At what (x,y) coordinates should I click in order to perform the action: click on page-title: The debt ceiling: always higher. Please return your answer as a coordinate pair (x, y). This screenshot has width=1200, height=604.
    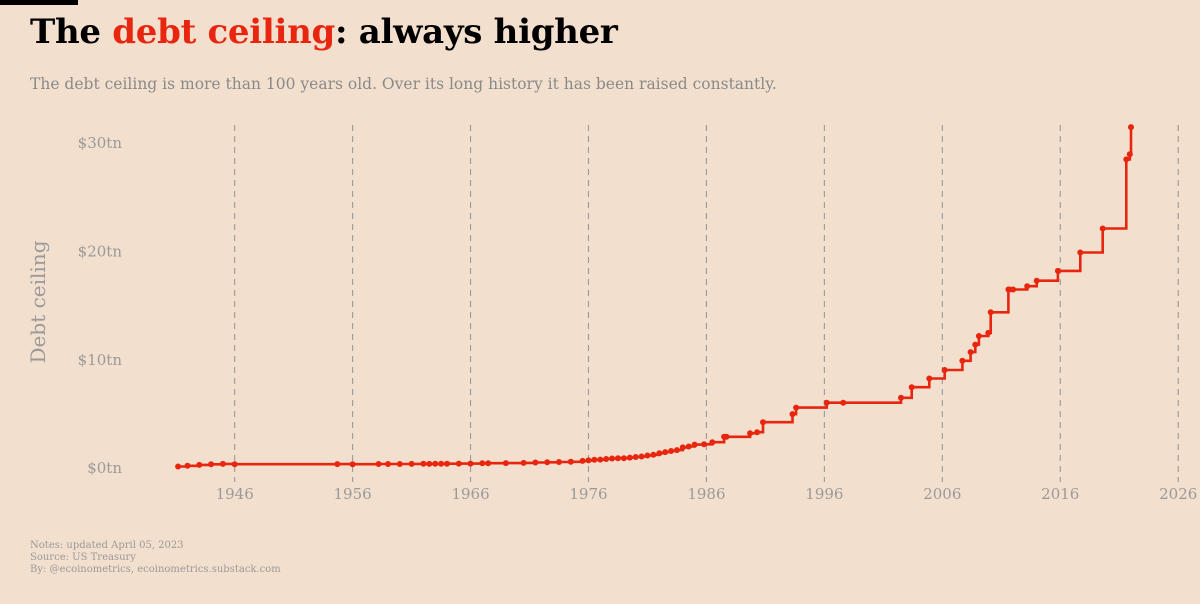
    Looking at the image, I should click on (324, 32).